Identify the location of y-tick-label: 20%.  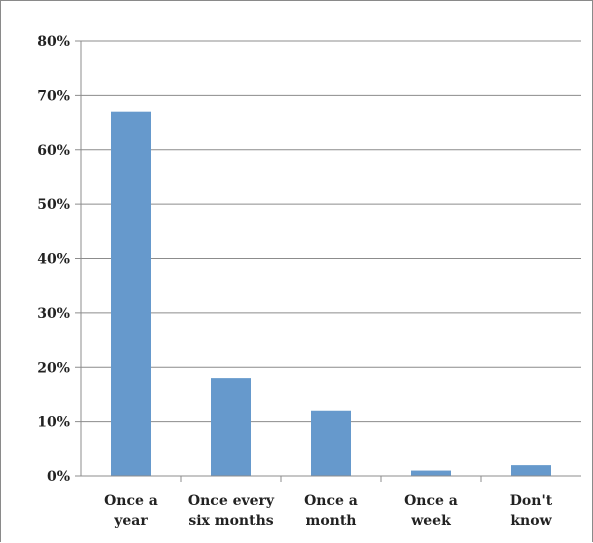
(53, 368).